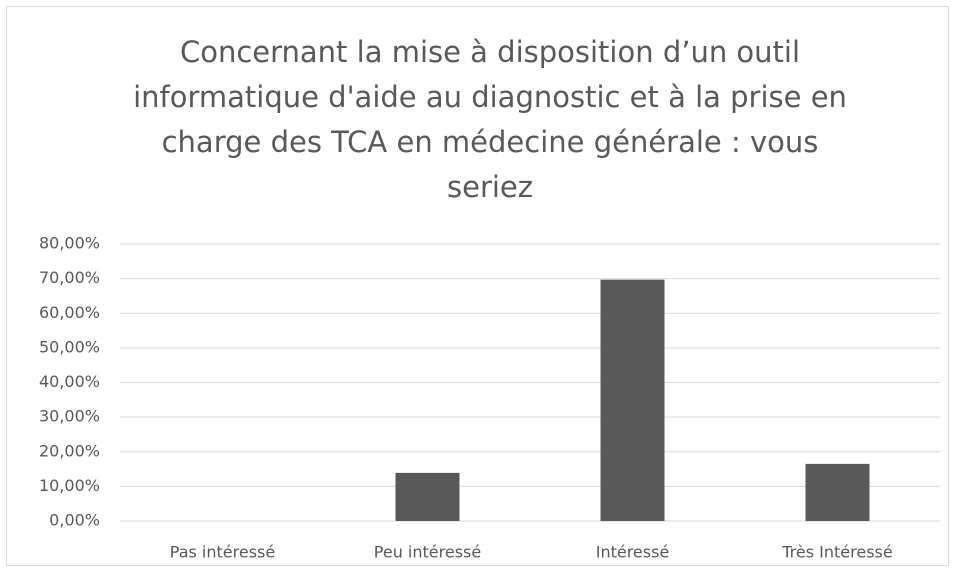 Image resolution: width=957 pixels, height=574 pixels. What do you see at coordinates (69, 485) in the screenshot?
I see `y-tick-label: 10,00%` at bounding box center [69, 485].